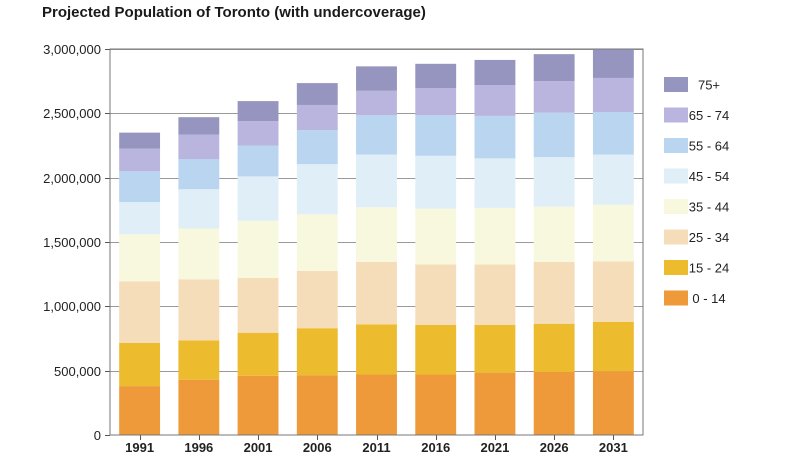  Describe the element at coordinates (139, 447) in the screenshot. I see `x-tick-label: 1991` at that location.